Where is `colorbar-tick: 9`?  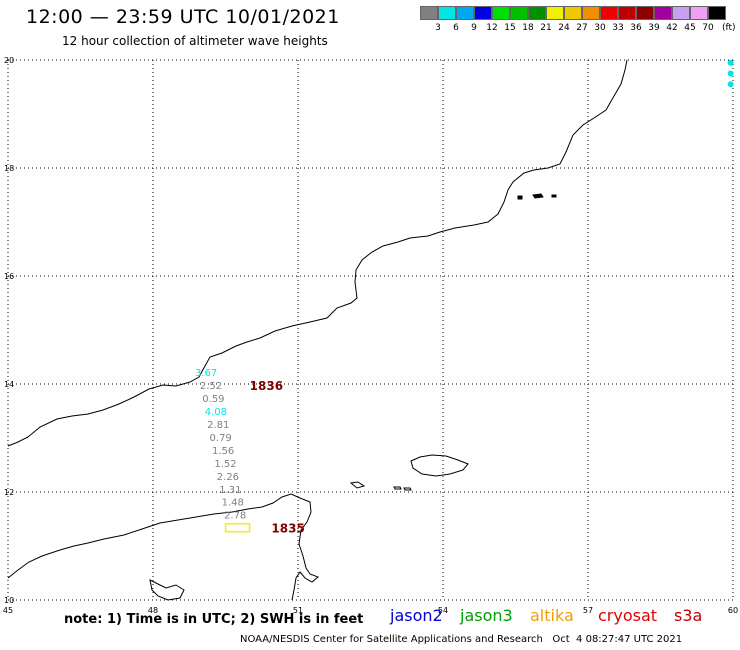
colorbar-tick: 9 is located at coordinates (474, 28).